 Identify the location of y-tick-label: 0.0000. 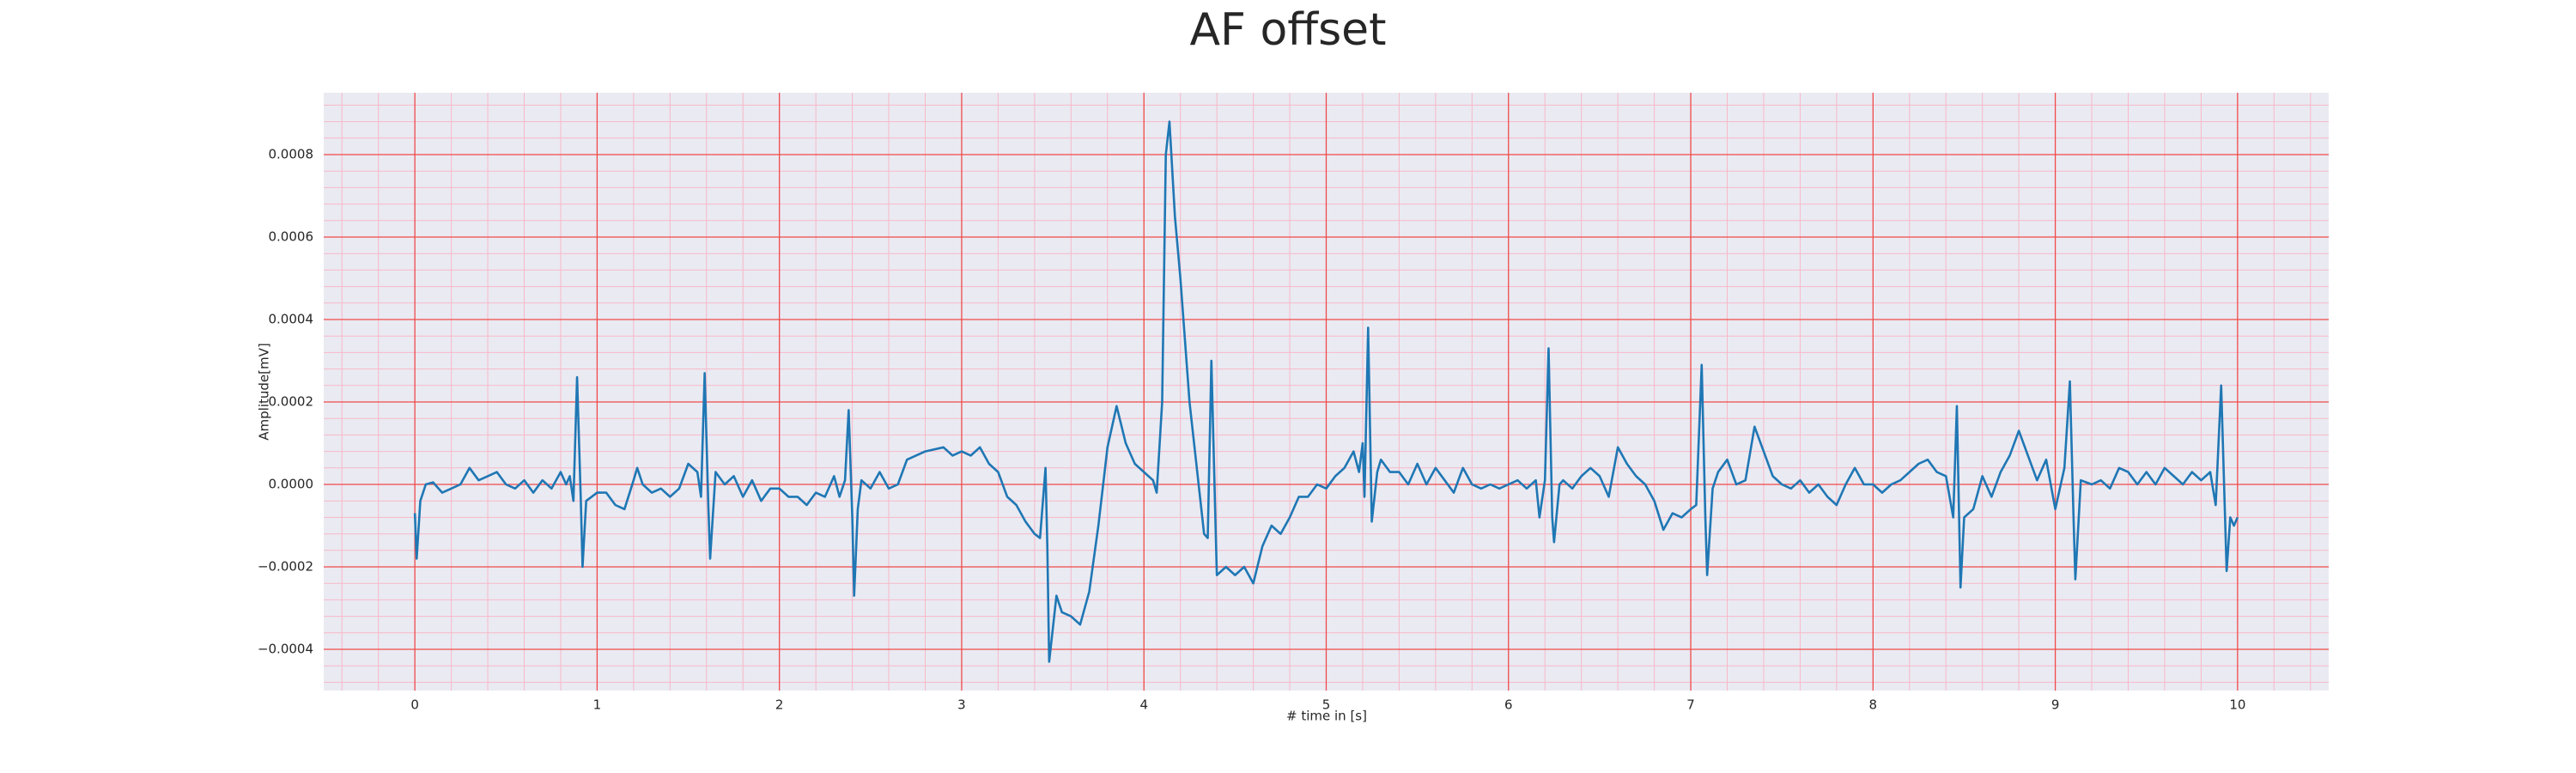
(291, 485).